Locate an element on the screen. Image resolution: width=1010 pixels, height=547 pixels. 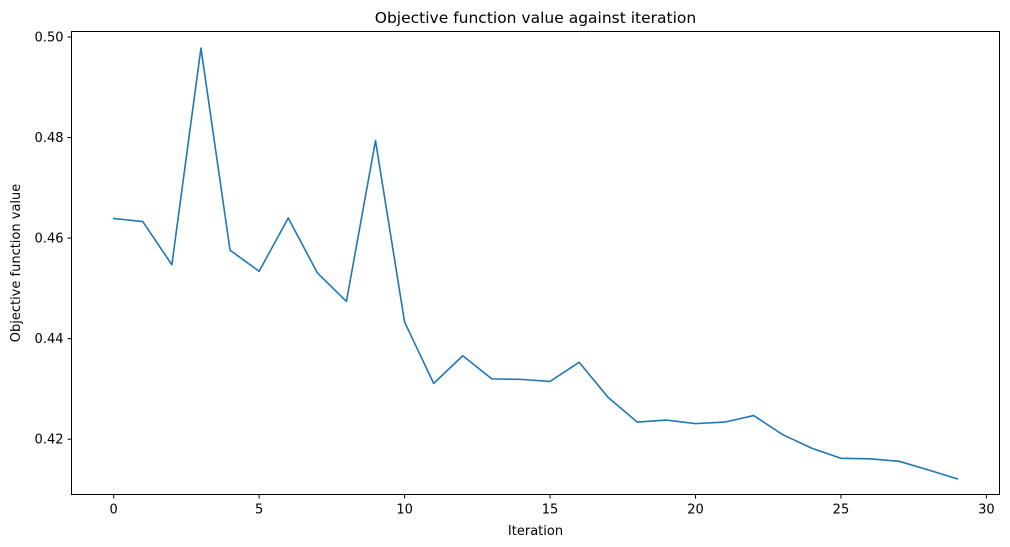
x-tick-label: 5 is located at coordinates (259, 510).